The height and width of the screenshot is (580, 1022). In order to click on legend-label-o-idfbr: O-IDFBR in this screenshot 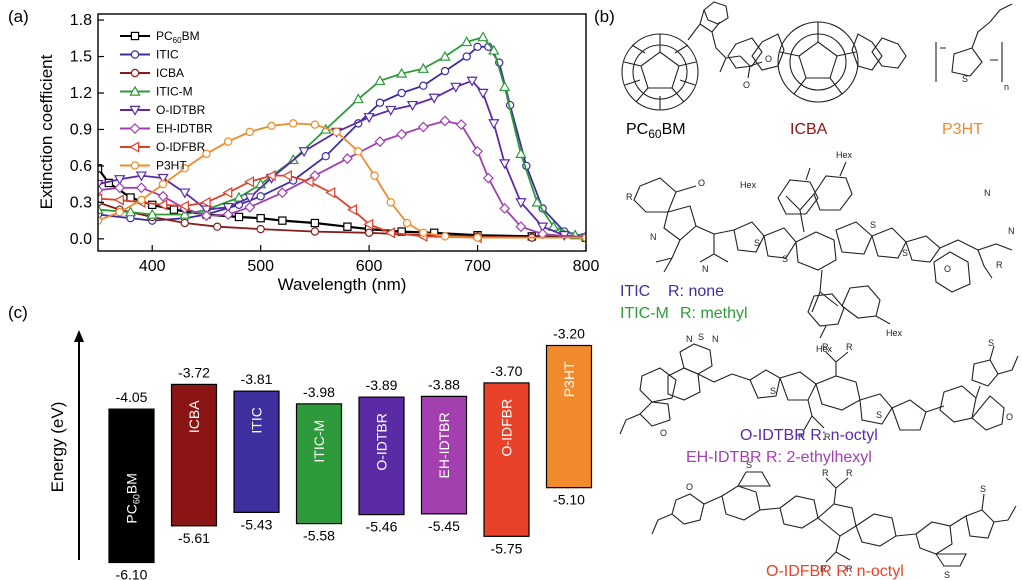, I will do `click(181, 147)`.